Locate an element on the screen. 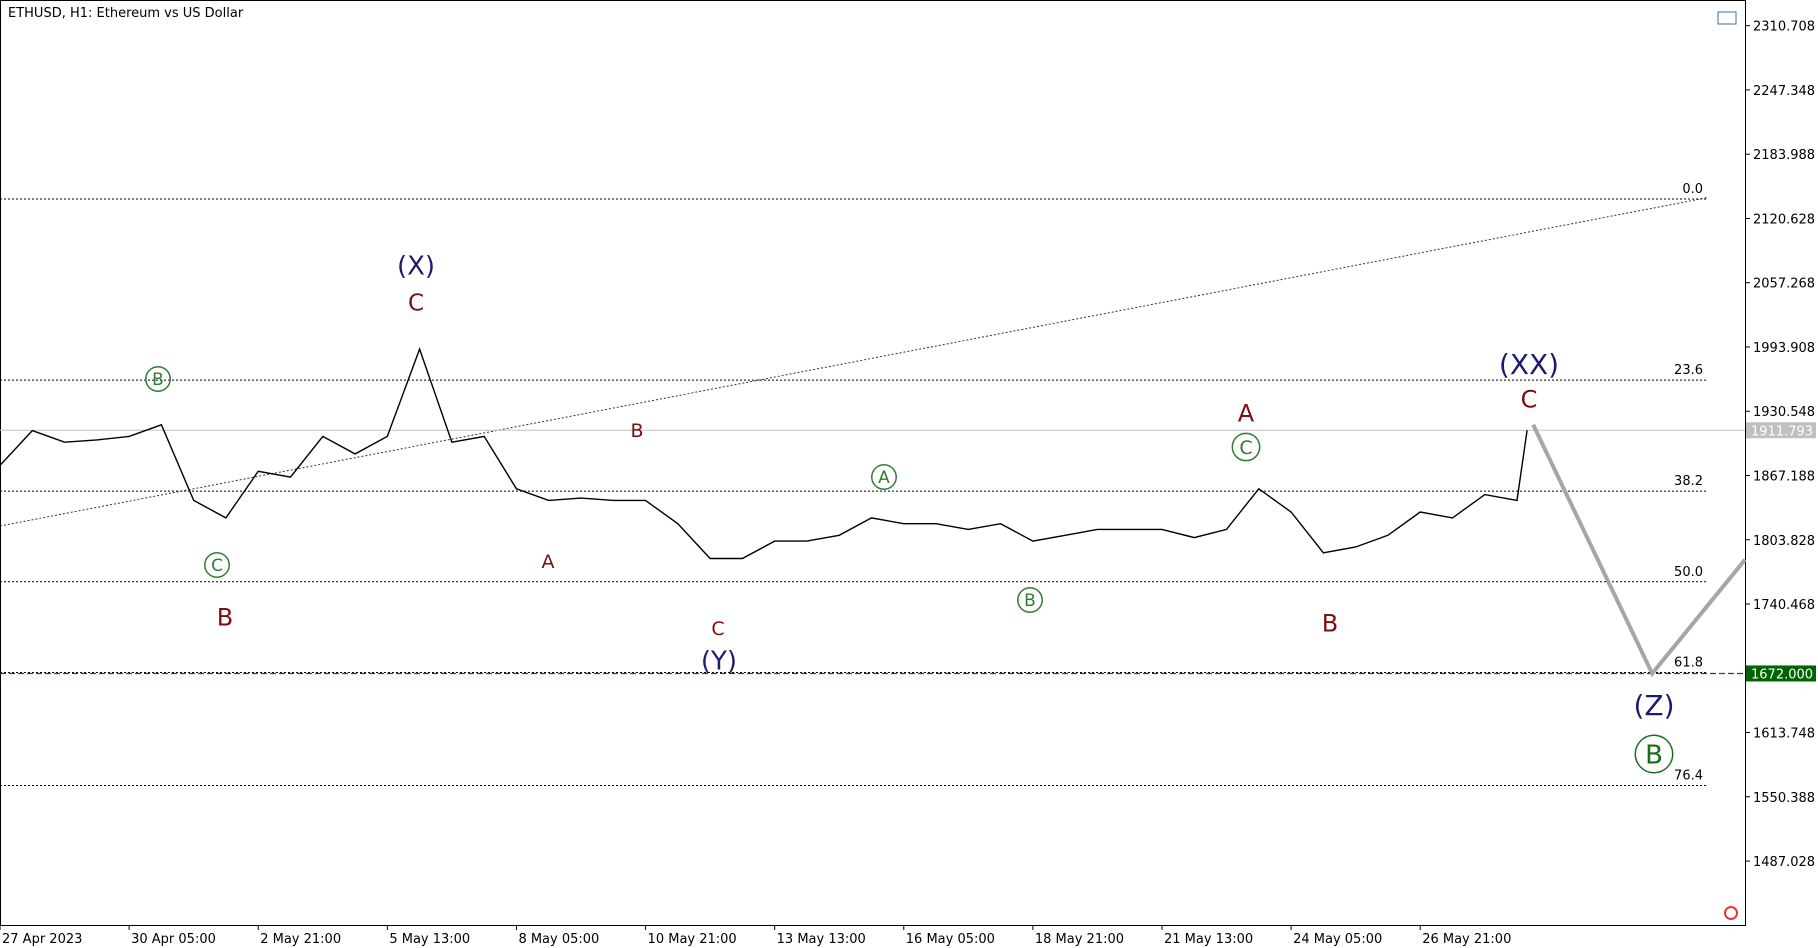 This screenshot has height=948, width=1818. fib-label: 0.0 is located at coordinates (1692, 189).